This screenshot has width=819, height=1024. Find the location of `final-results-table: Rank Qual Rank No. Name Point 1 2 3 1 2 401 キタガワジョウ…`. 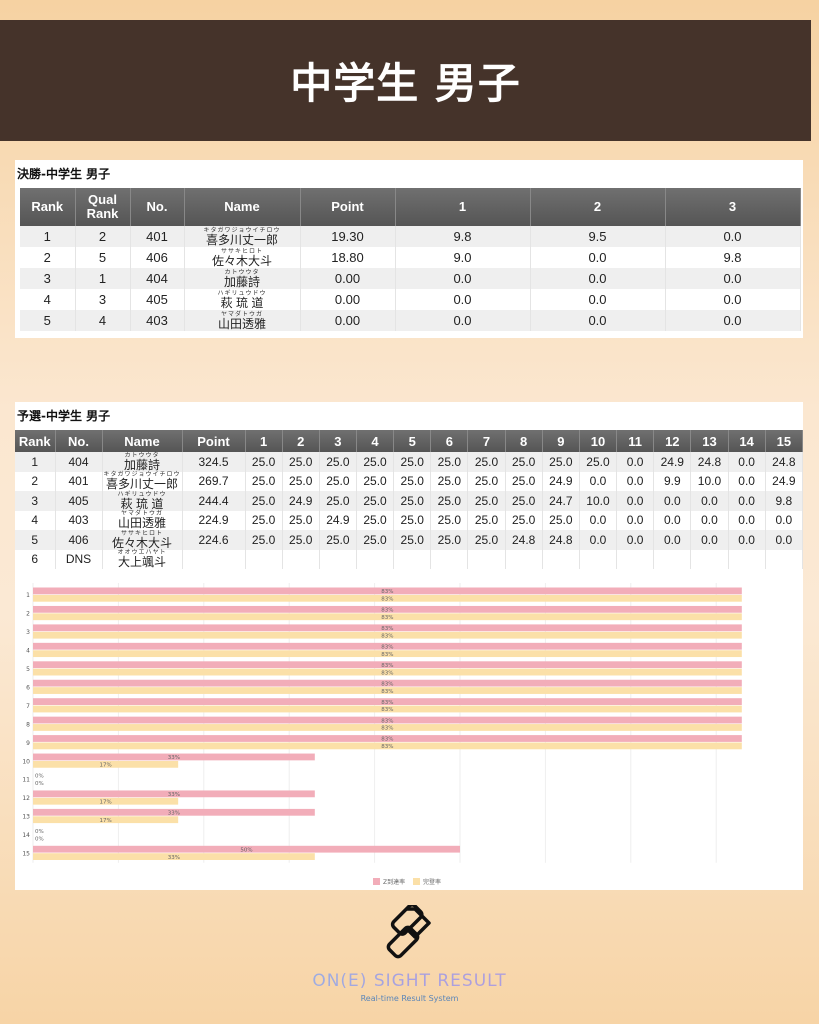

final-results-table: Rank Qual Rank No. Name Point 1 2 3 1 2 401 キタガワジョウ… is located at coordinates (410, 259).